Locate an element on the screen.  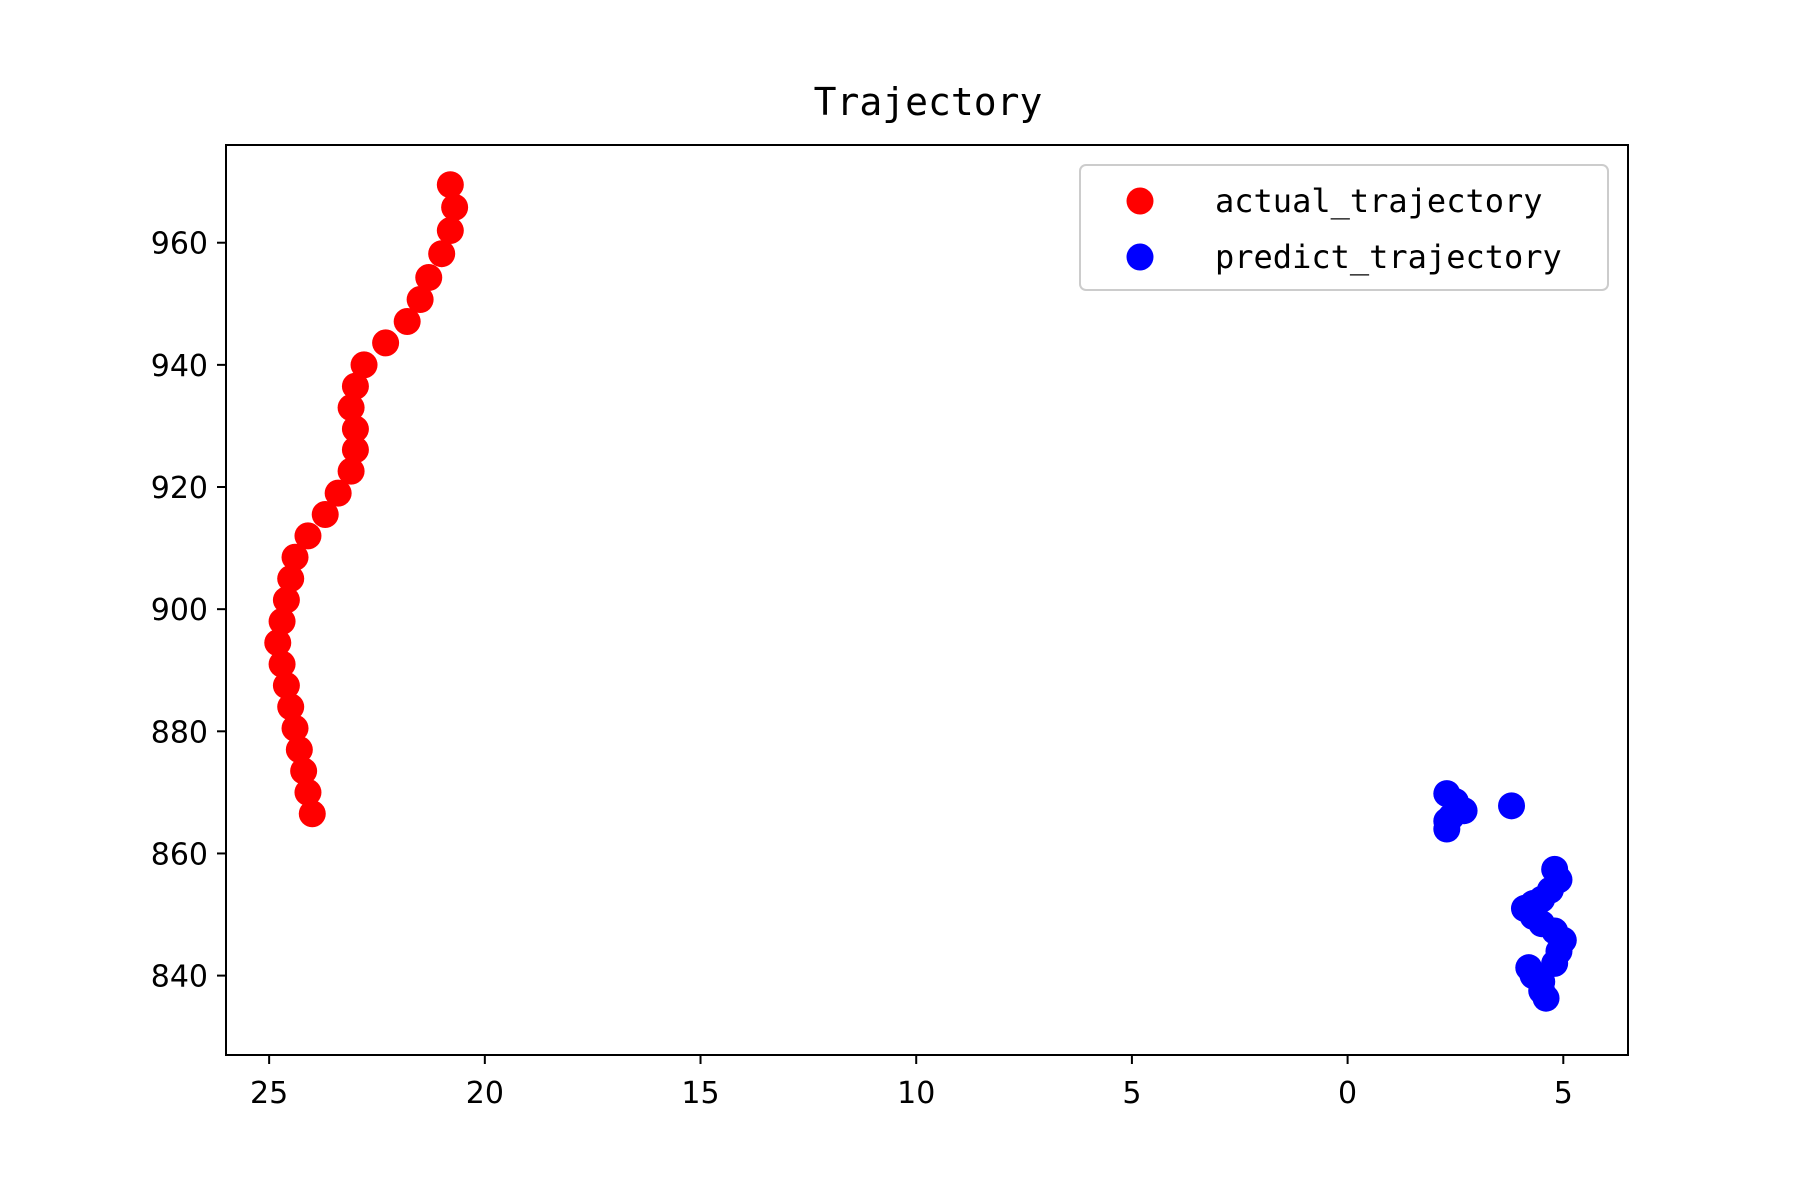
legend-label: predict_trajectory is located at coordinates (1388, 257).